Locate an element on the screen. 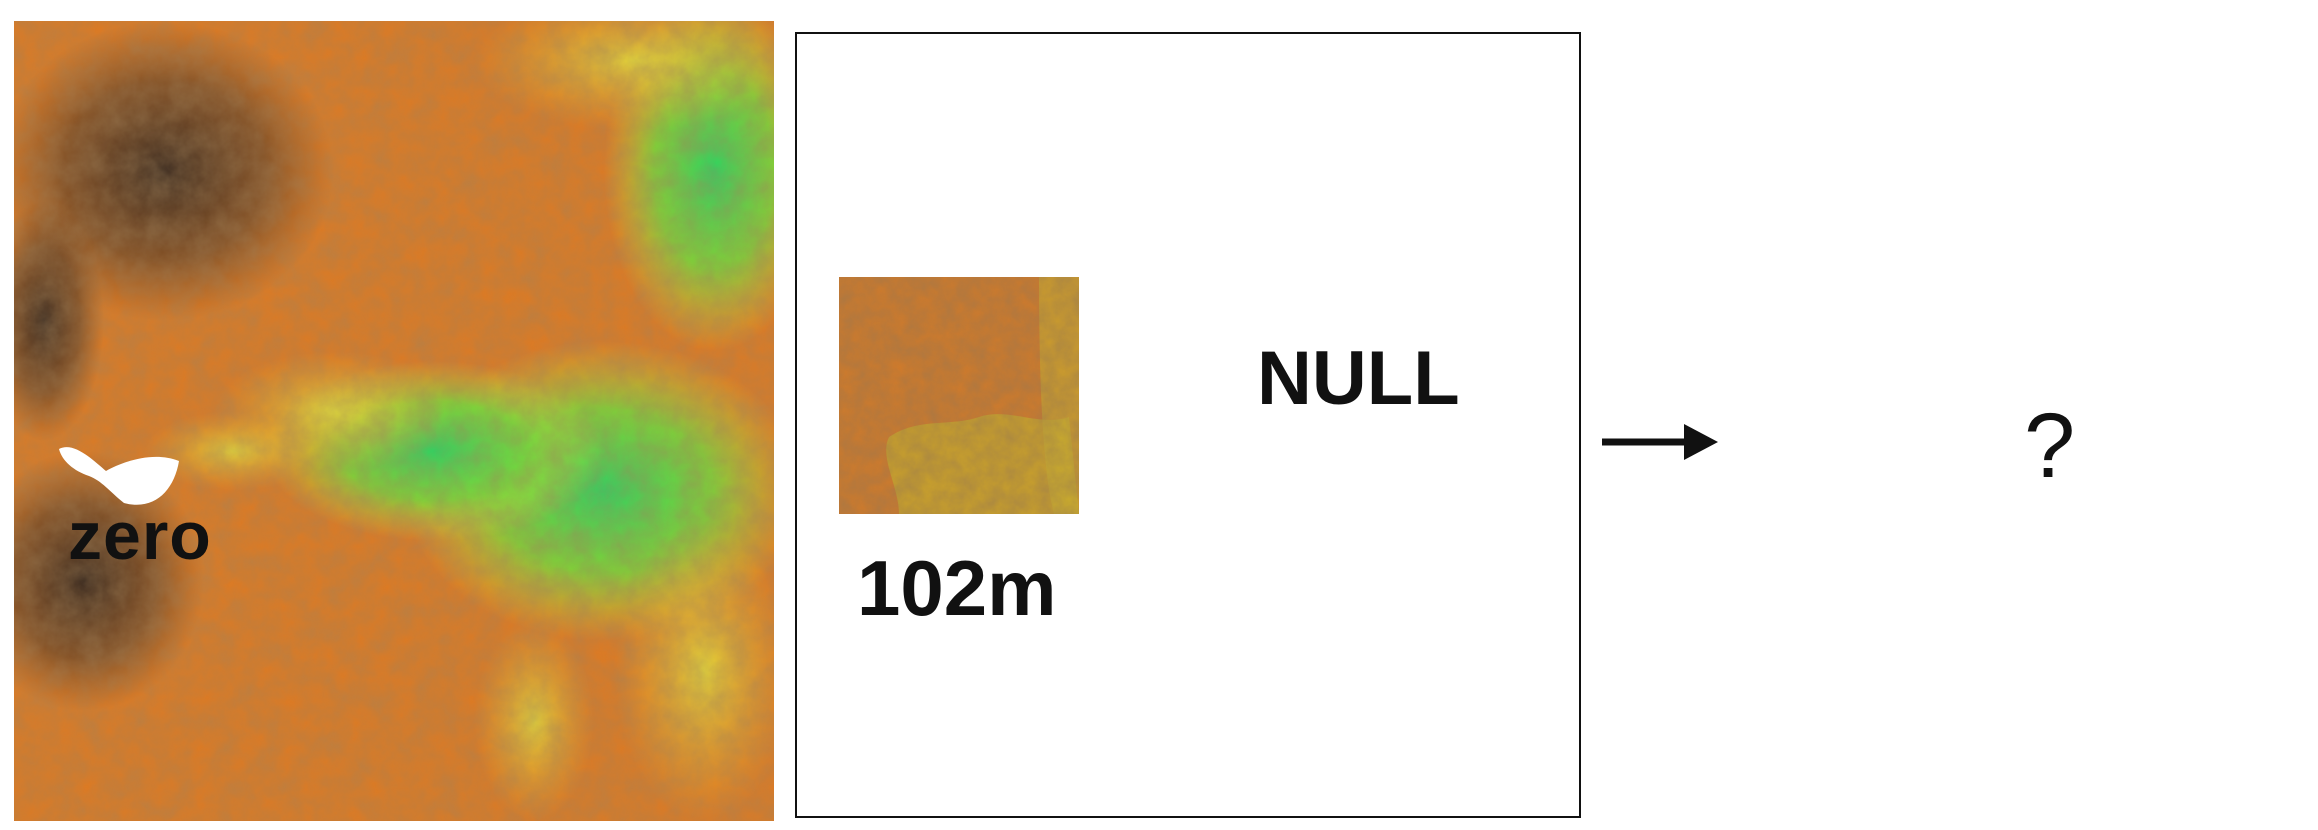 The height and width of the screenshot is (830, 2318). zero-area is located at coordinates (119, 476).